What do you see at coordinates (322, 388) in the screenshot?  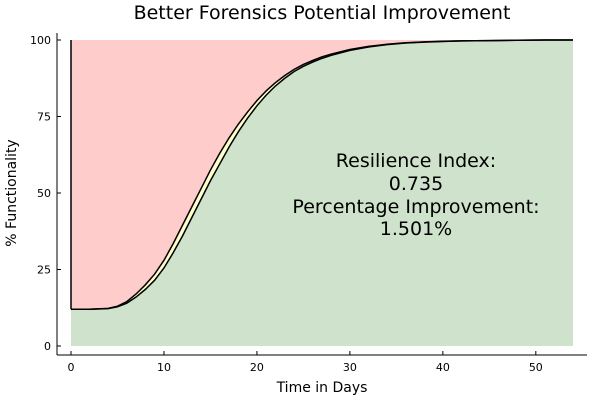 I see `x-axis-label: Time in Days` at bounding box center [322, 388].